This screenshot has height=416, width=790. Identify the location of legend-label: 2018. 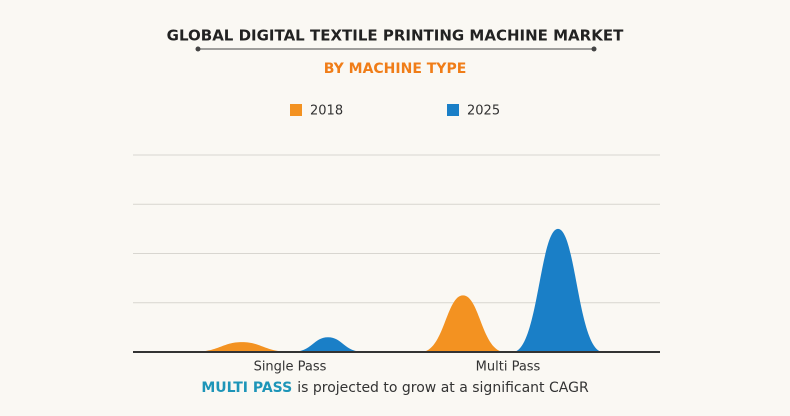
(326, 111).